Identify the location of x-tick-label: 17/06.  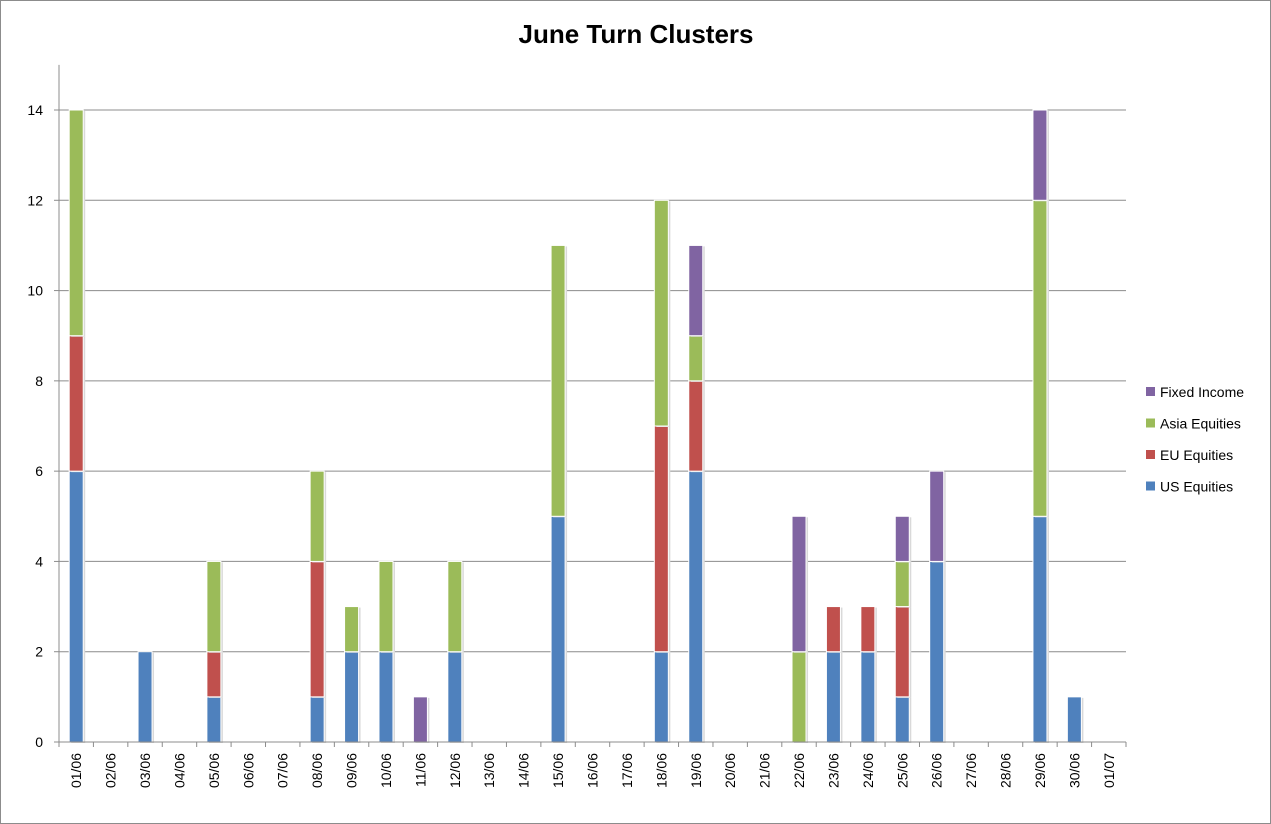
(627, 770).